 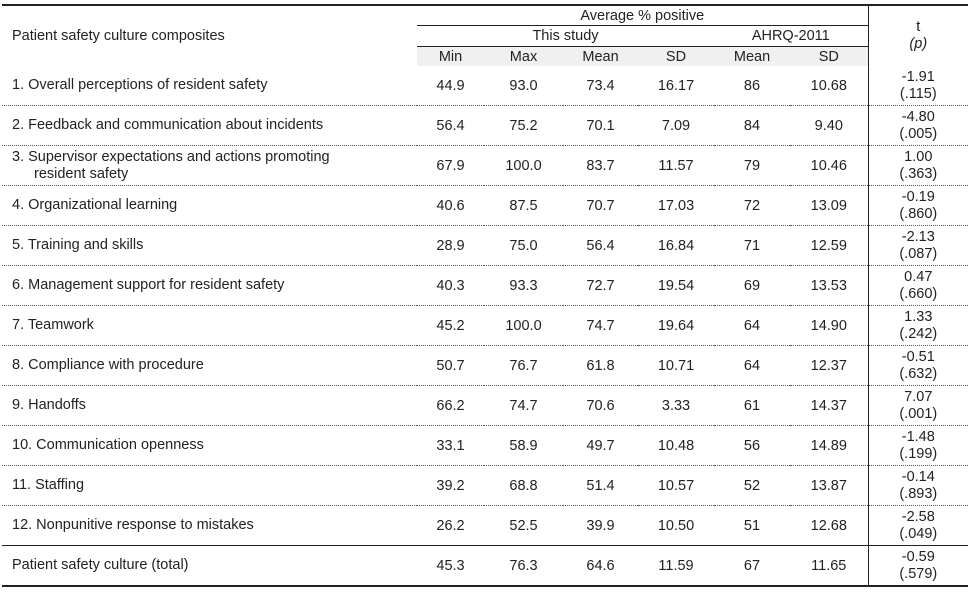 I want to click on composite-name: 7. Teamwork, so click(x=209, y=325).